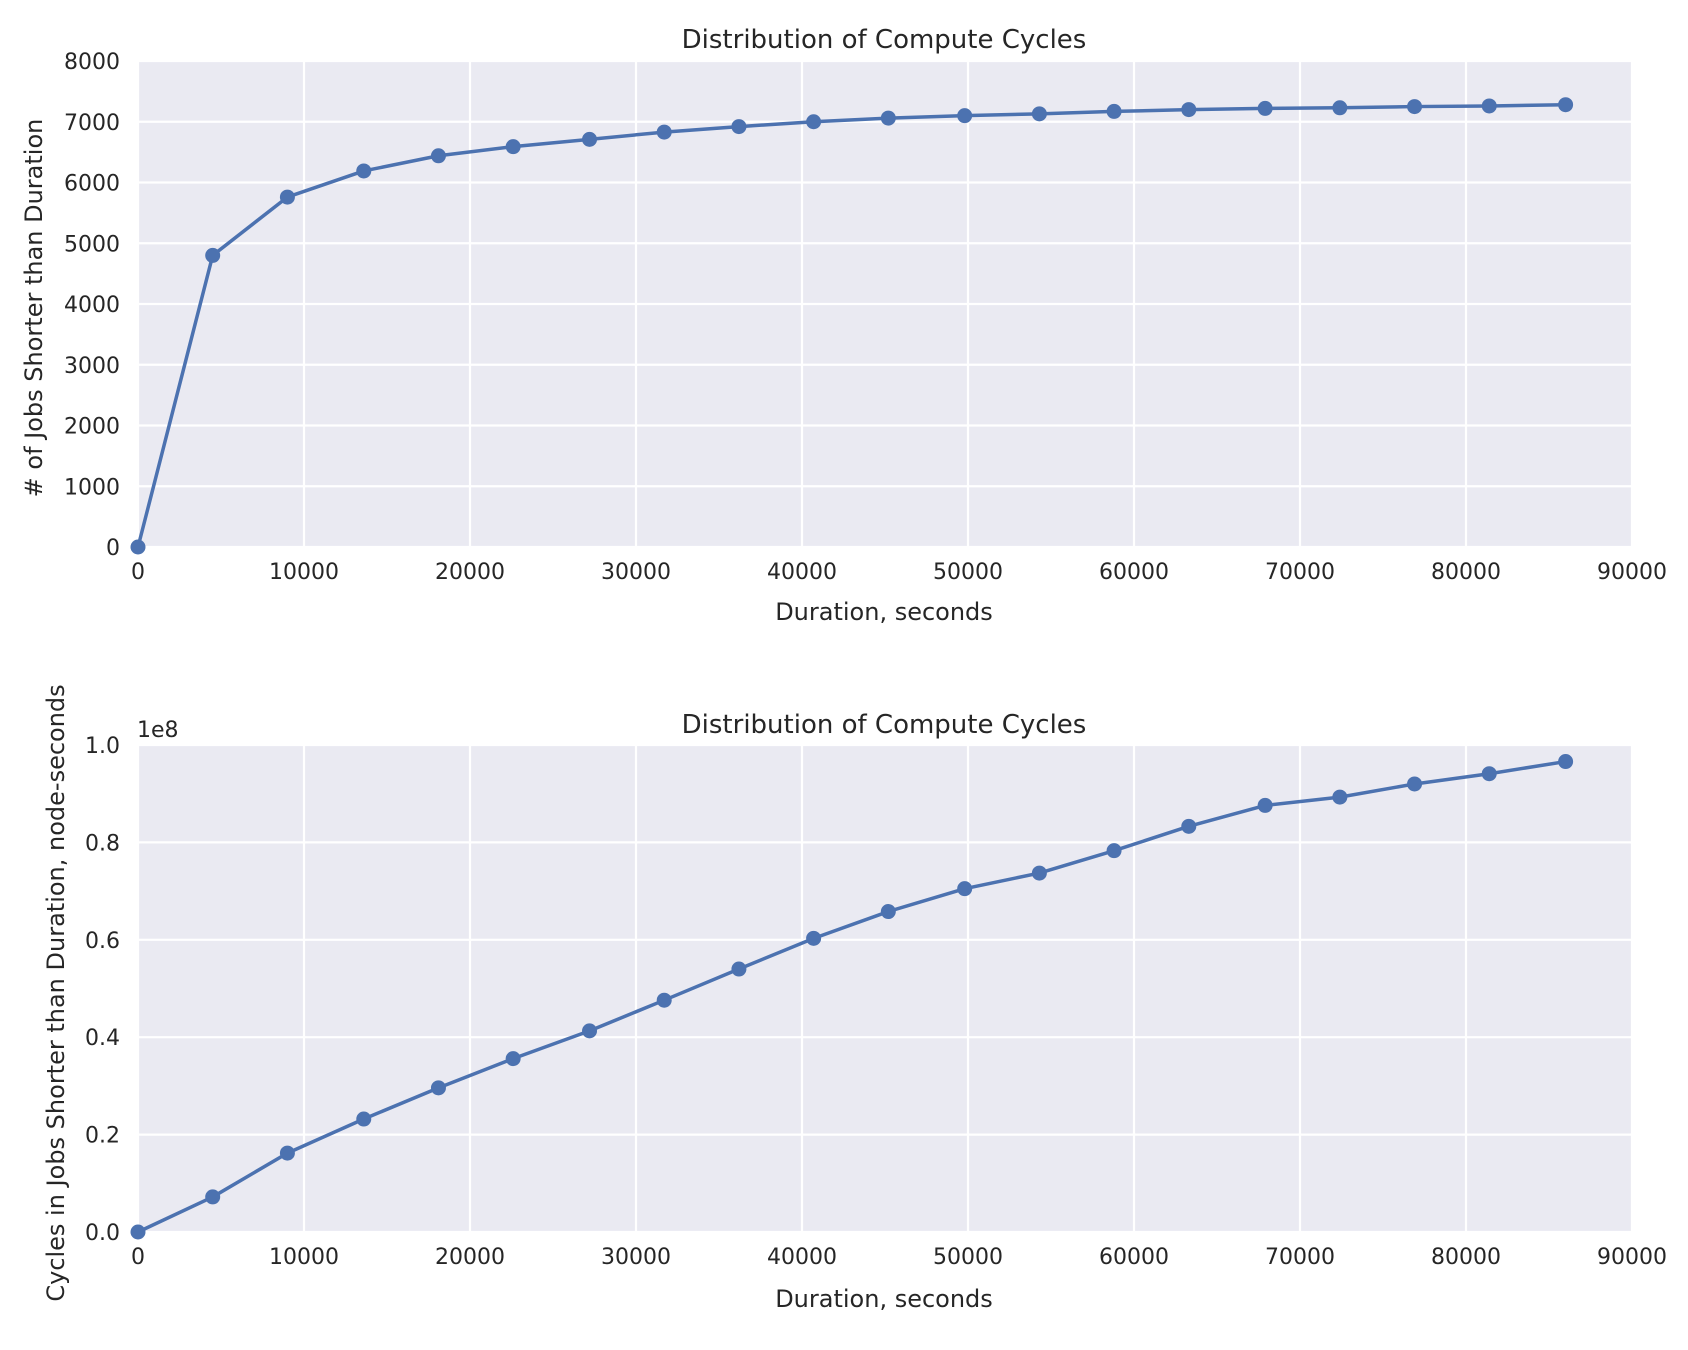  Describe the element at coordinates (968, 1257) in the screenshot. I see `bottom-x-tick-label: 50000` at that location.